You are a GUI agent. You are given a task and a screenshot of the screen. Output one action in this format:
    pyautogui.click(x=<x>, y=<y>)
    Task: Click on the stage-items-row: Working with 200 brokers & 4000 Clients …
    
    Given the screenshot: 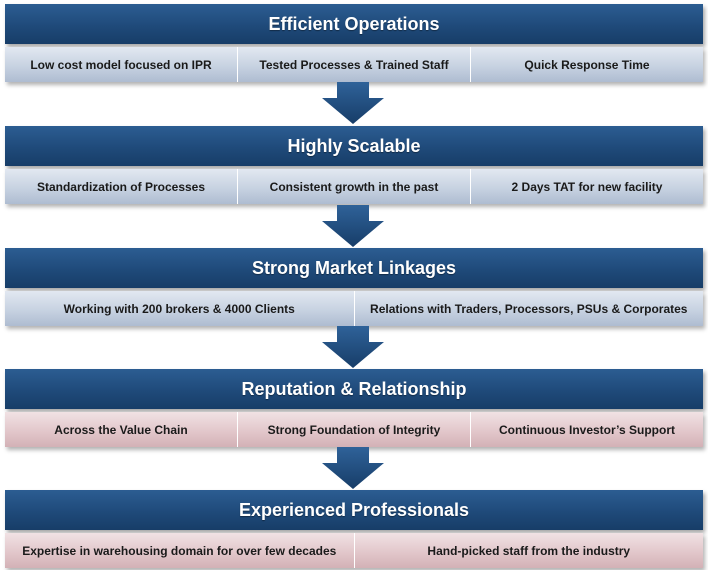 What is the action you would take?
    pyautogui.click(x=354, y=308)
    